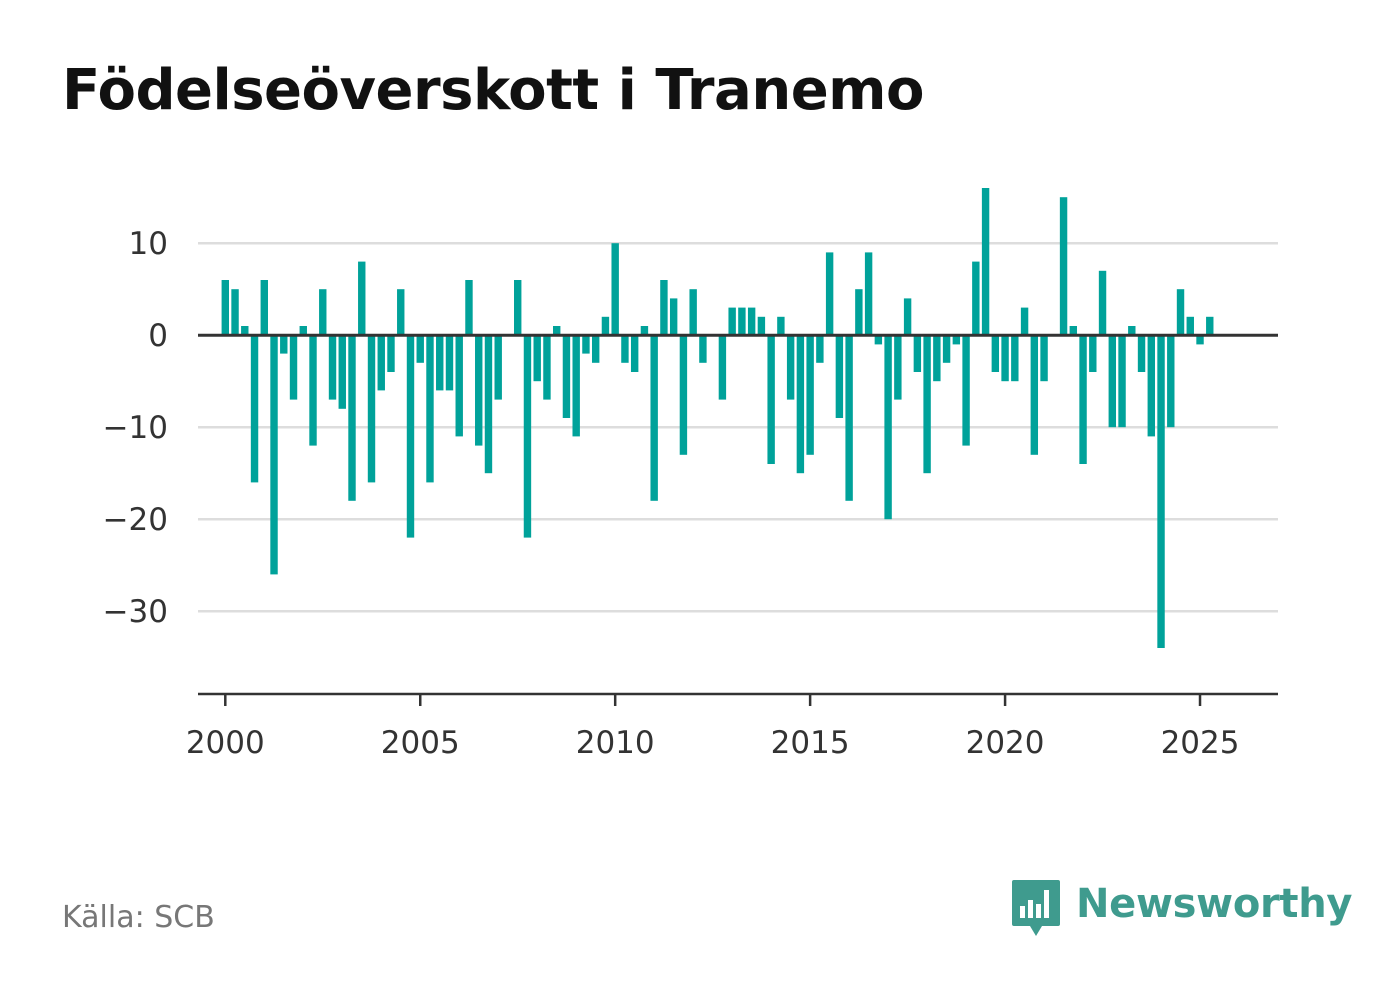 The width and height of the screenshot is (1382, 999). What do you see at coordinates (138, 917) in the screenshot?
I see `source-note: Källa: SCB` at bounding box center [138, 917].